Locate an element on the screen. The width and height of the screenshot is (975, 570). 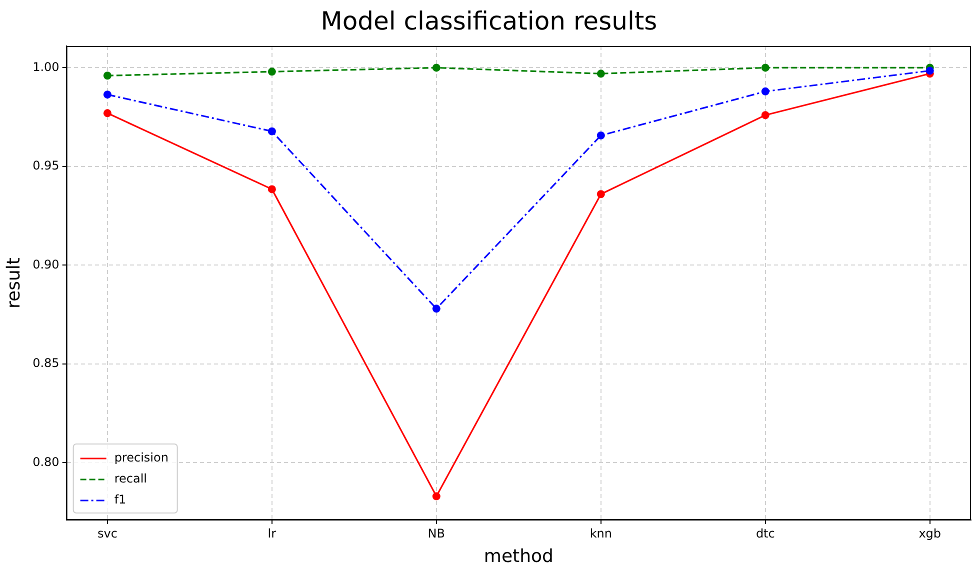
x-tick-label: lr is located at coordinates (272, 533).